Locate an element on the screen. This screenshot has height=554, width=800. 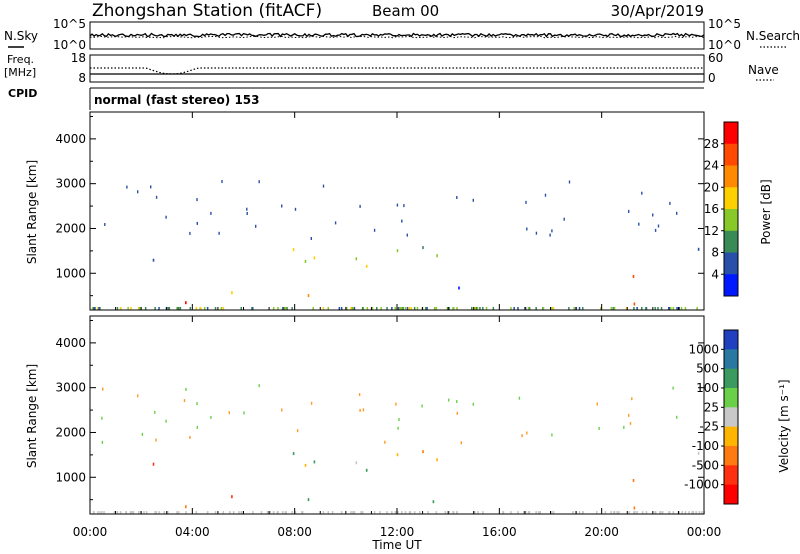
noise-right-label: N.Search is located at coordinates (773, 36).